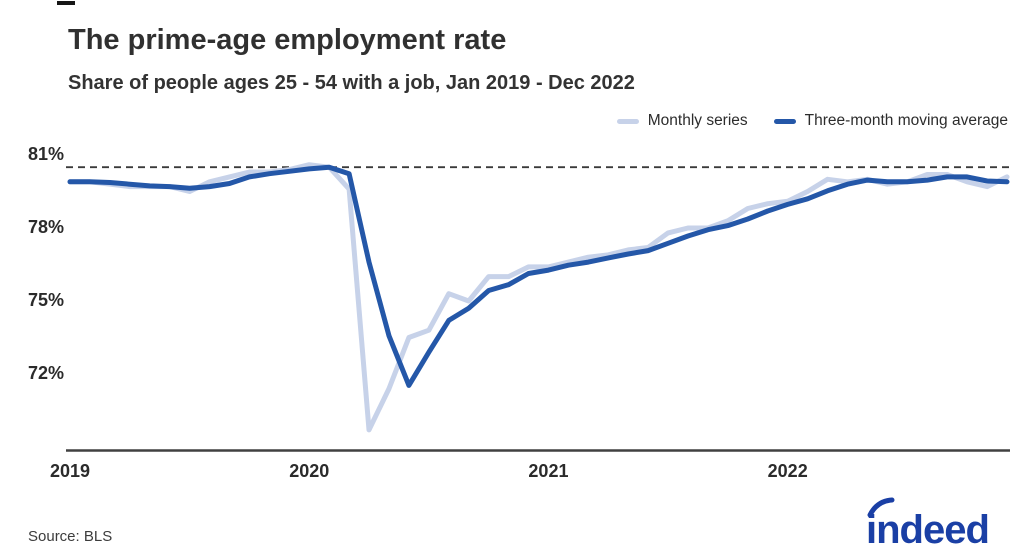 Image resolution: width=1024 pixels, height=559 pixels. Describe the element at coordinates (70, 471) in the screenshot. I see `x-tick-label: 2019` at that location.